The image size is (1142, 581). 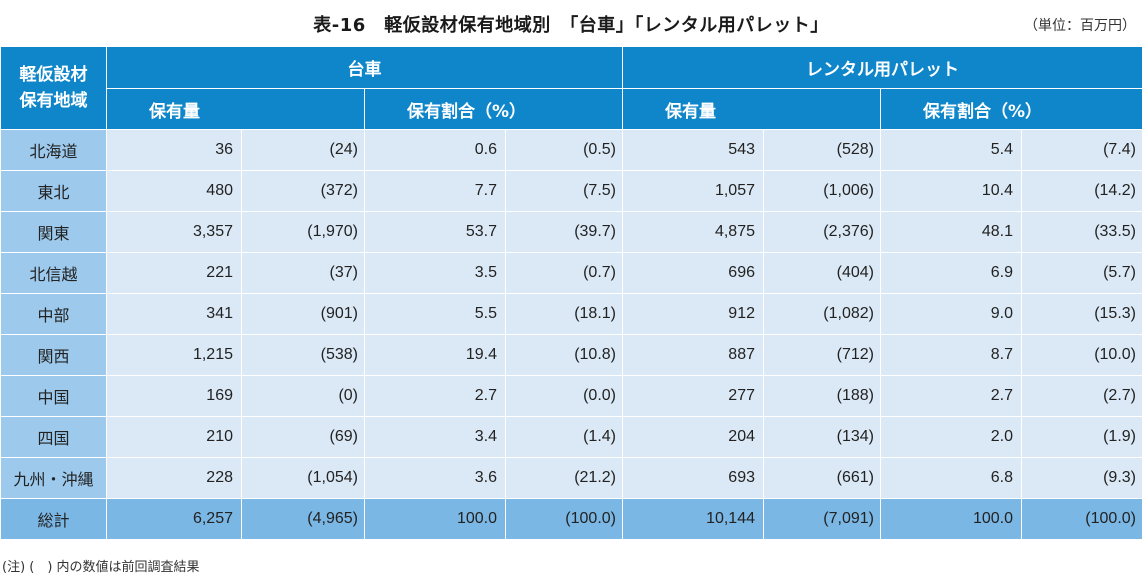 What do you see at coordinates (435, 437) in the screenshot?
I see `cart-share-cell: 3.4` at bounding box center [435, 437].